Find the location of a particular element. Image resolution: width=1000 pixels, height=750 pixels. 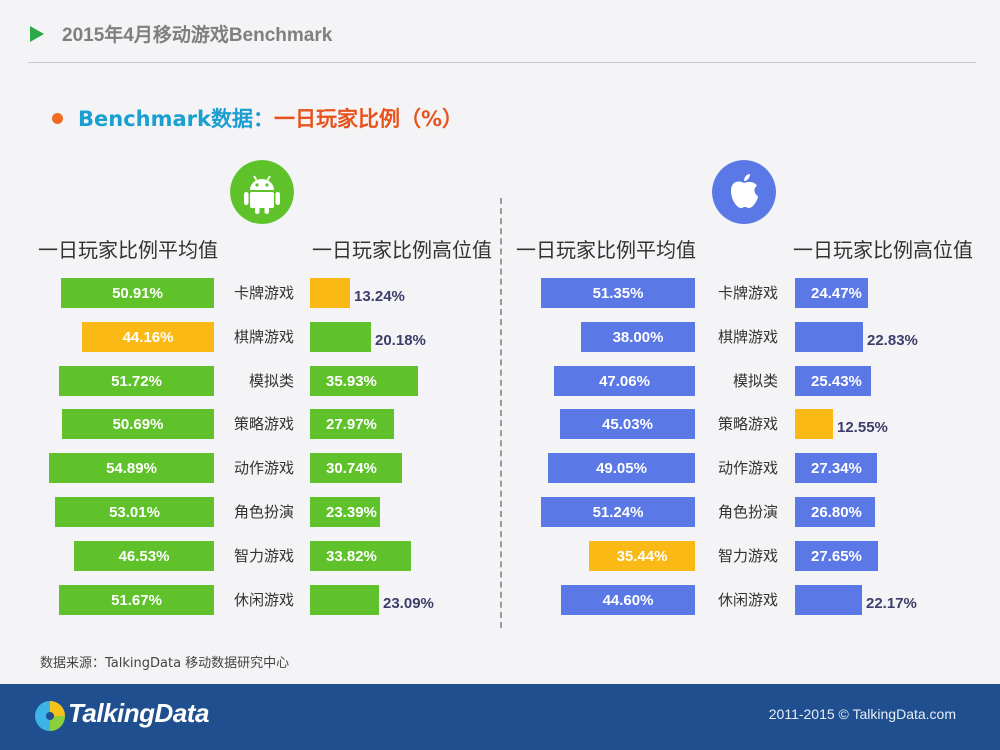

android-avg-value-label: 44.16% is located at coordinates (148, 337).